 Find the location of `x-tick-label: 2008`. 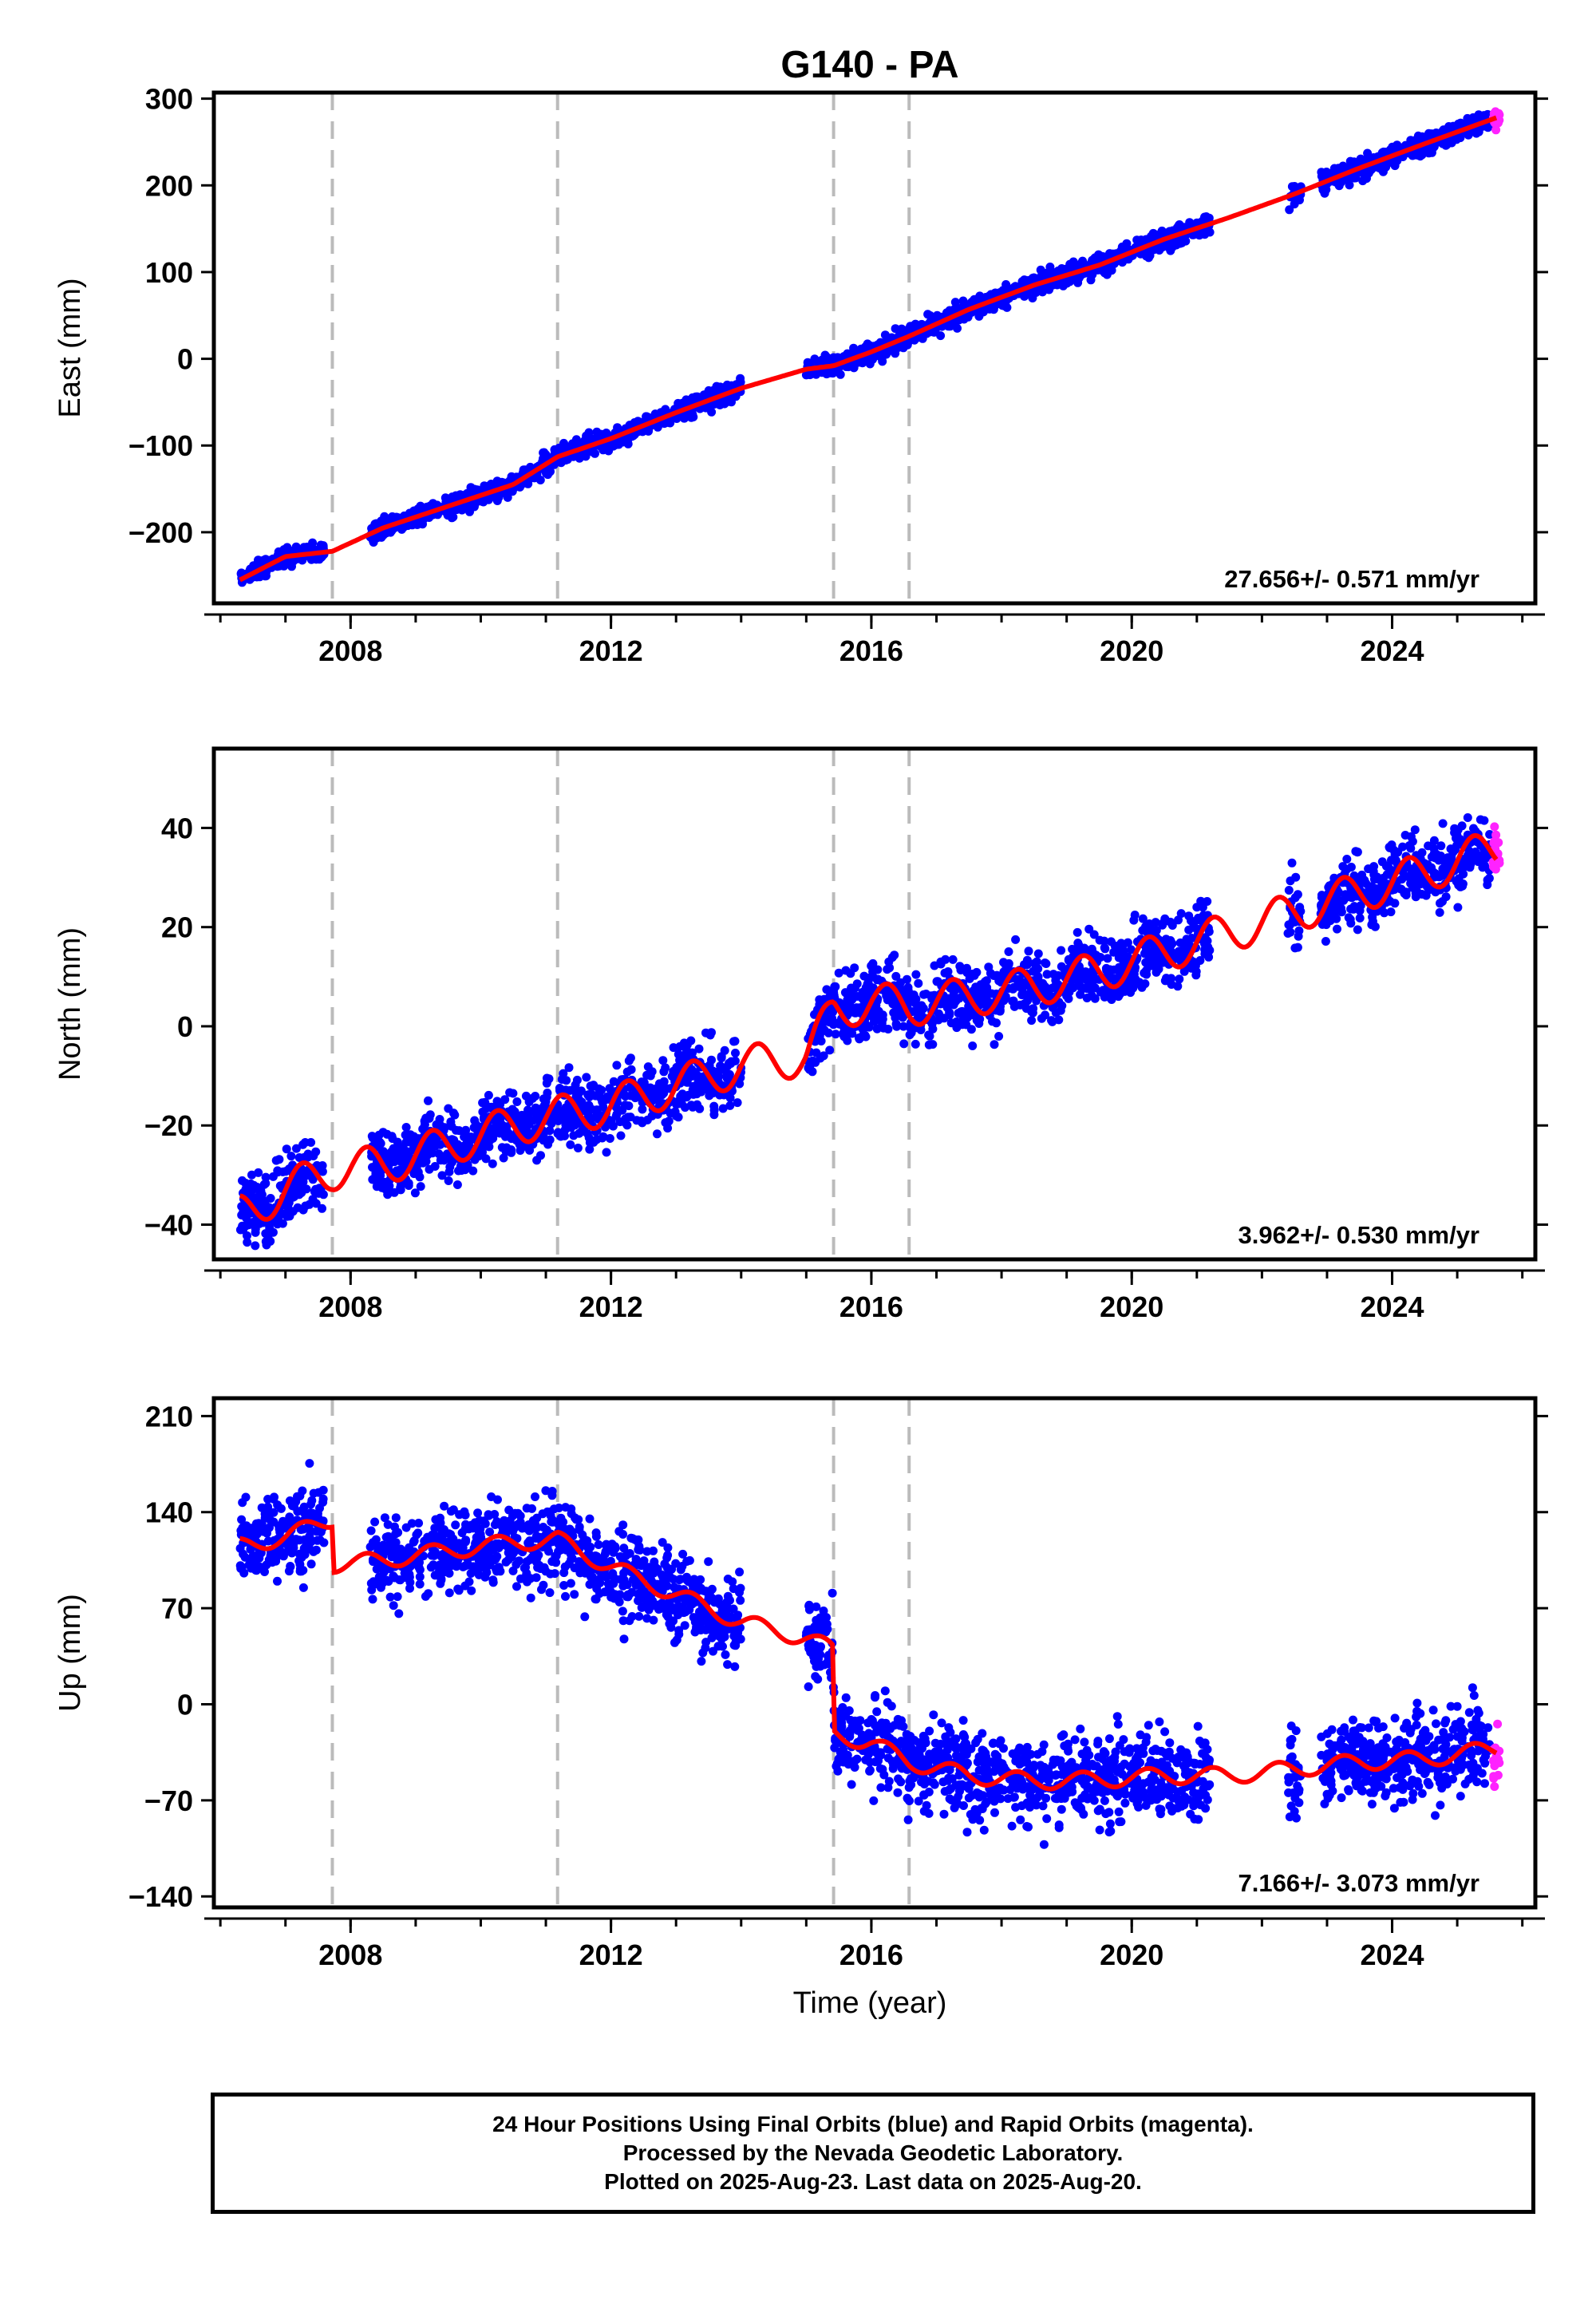

x-tick-label: 2008 is located at coordinates (350, 650).